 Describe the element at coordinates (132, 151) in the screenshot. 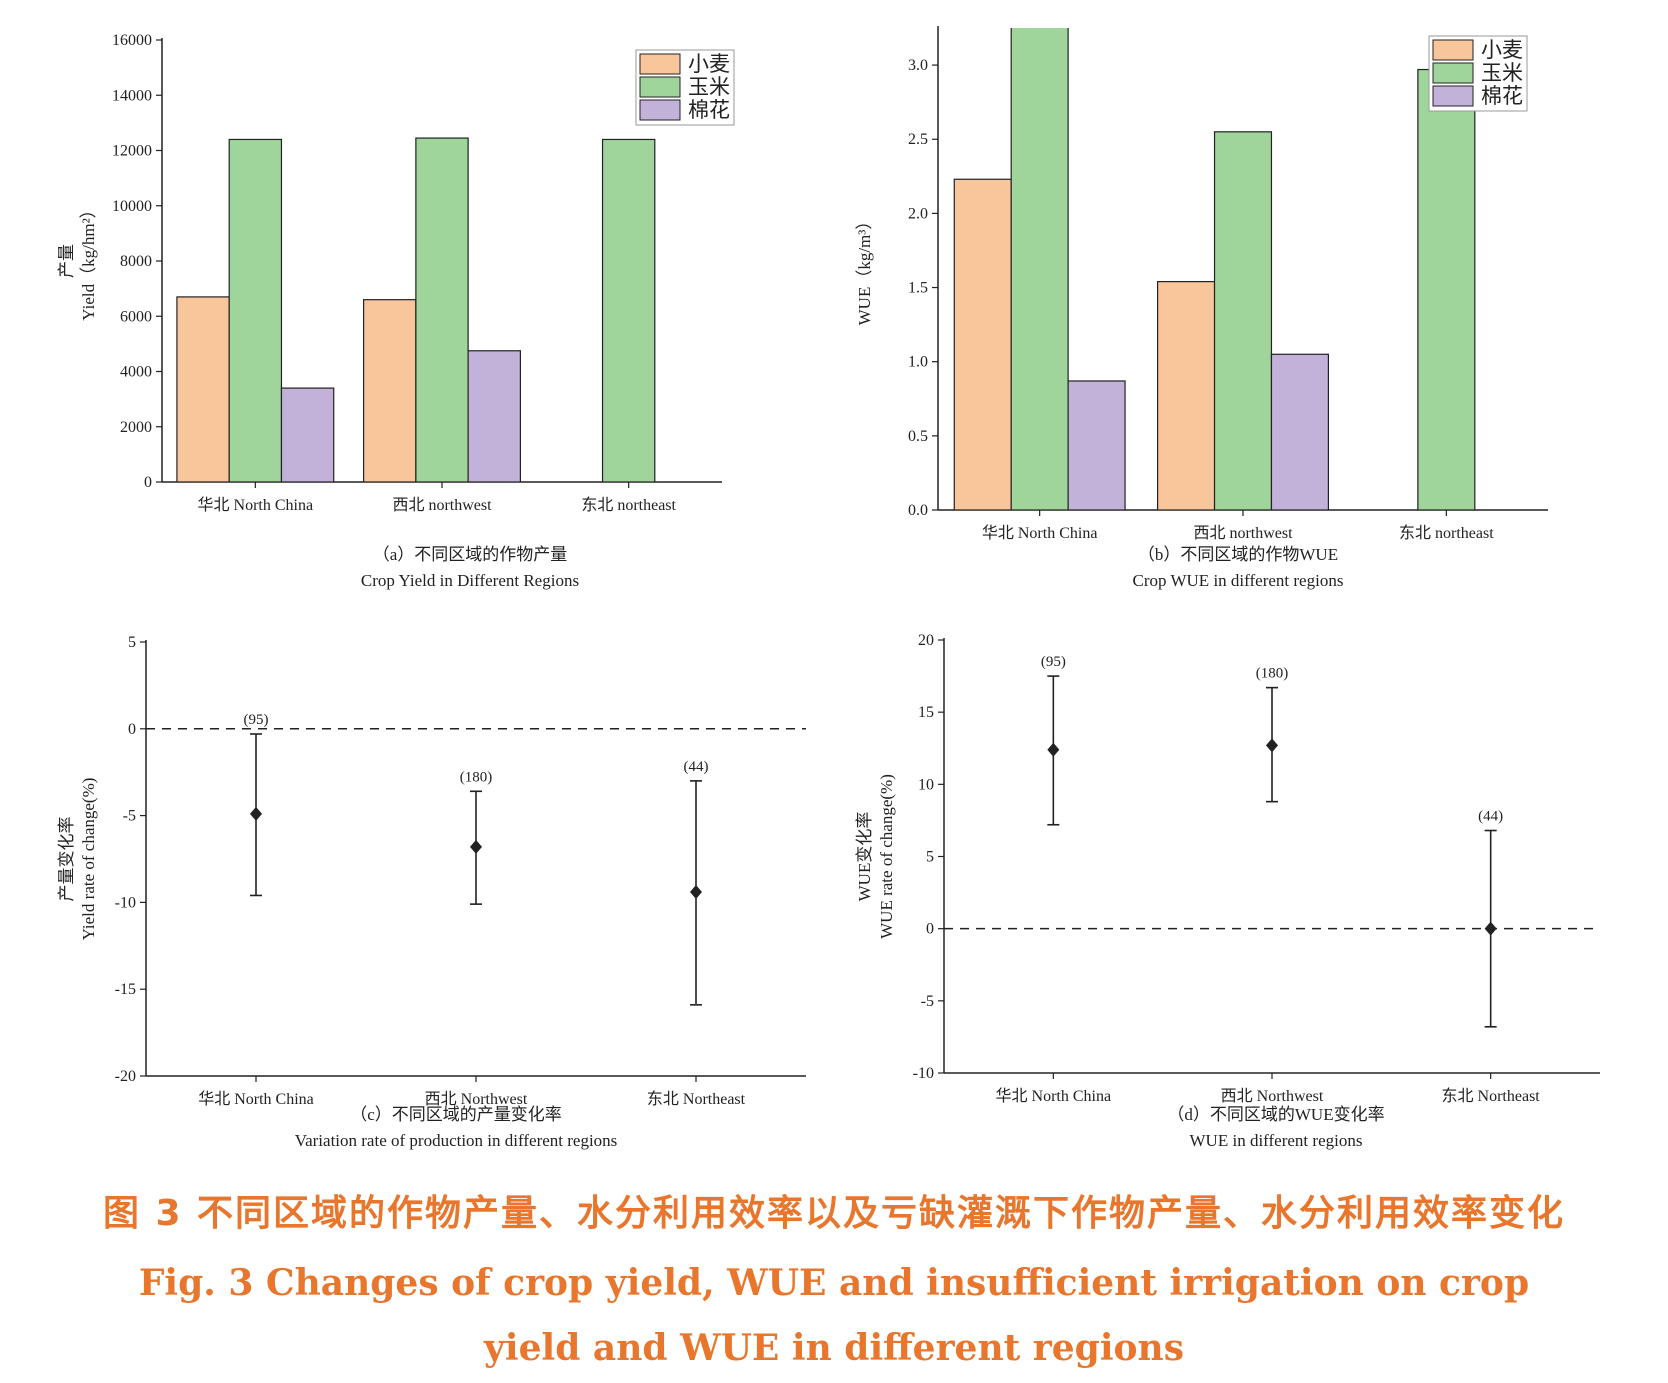

I see `panel-a-y-tick-label: 12000` at that location.